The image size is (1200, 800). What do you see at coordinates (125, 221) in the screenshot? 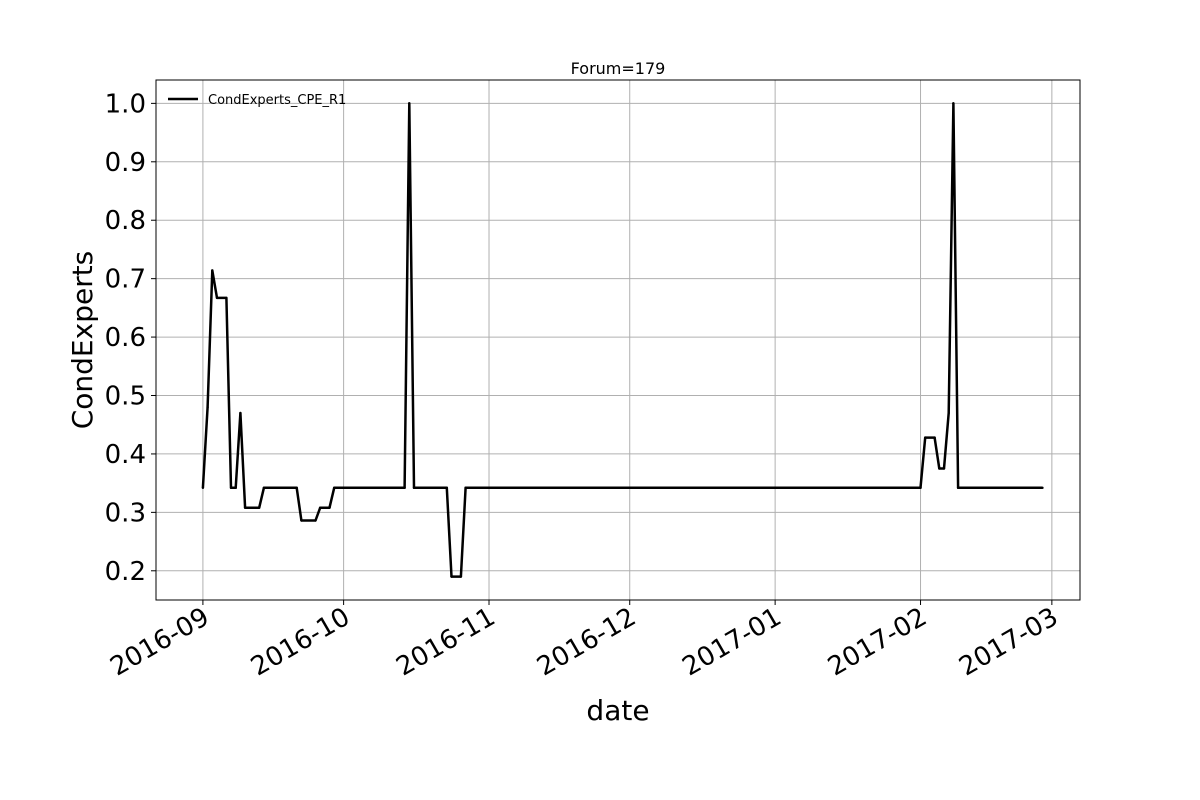
I see `y-tick-label: 0.8` at bounding box center [125, 221].